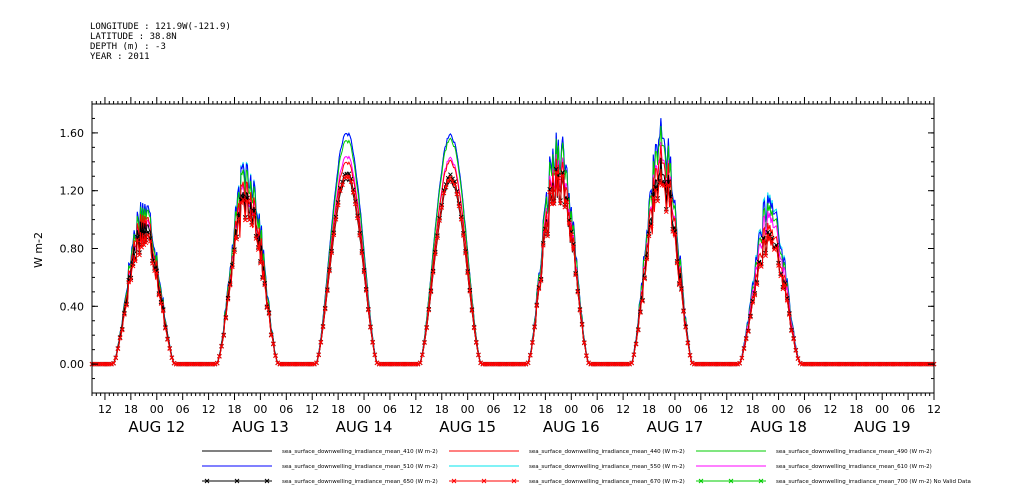 This screenshot has width=1009, height=504. Describe the element at coordinates (778, 427) in the screenshot. I see `x-day-label: AUG 18` at that location.